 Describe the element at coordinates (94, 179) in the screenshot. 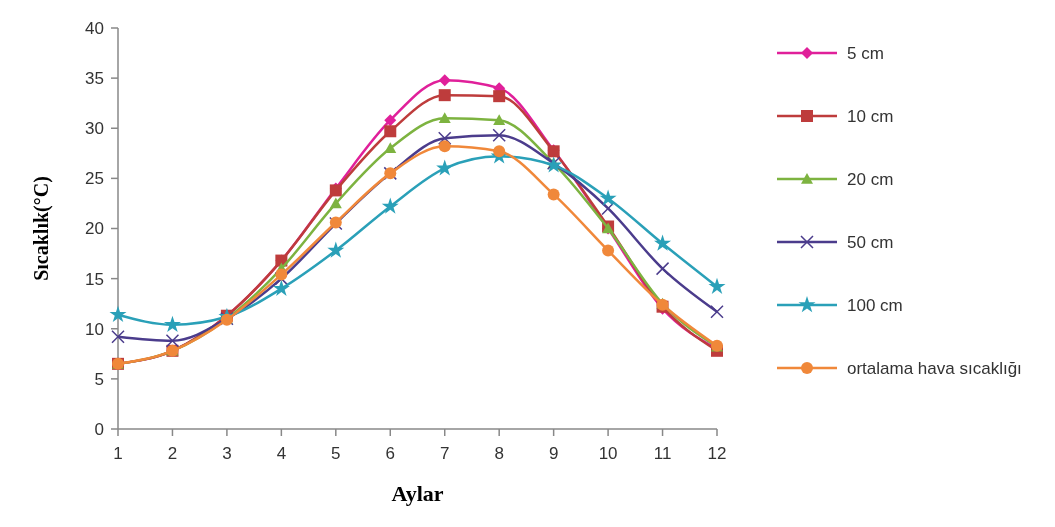

I see `y-tick-label: 25` at that location.